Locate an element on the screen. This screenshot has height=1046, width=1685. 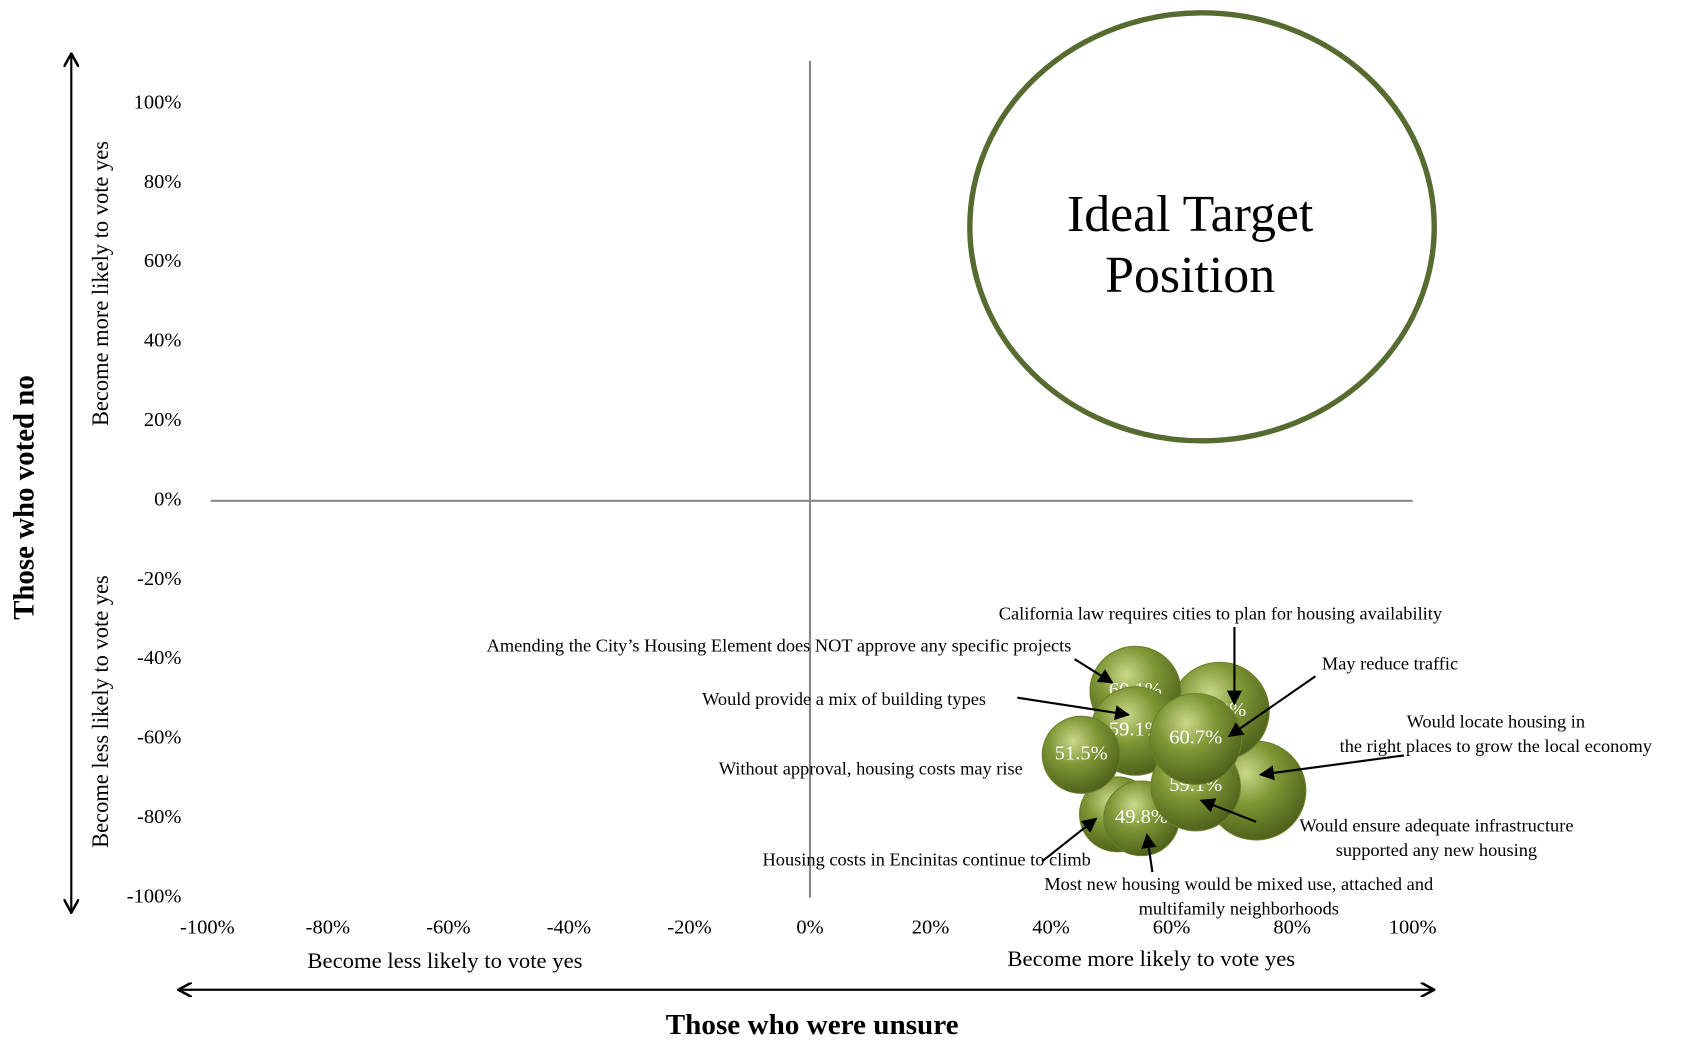
y-axis-title: Those who voted no is located at coordinates (25, 497).